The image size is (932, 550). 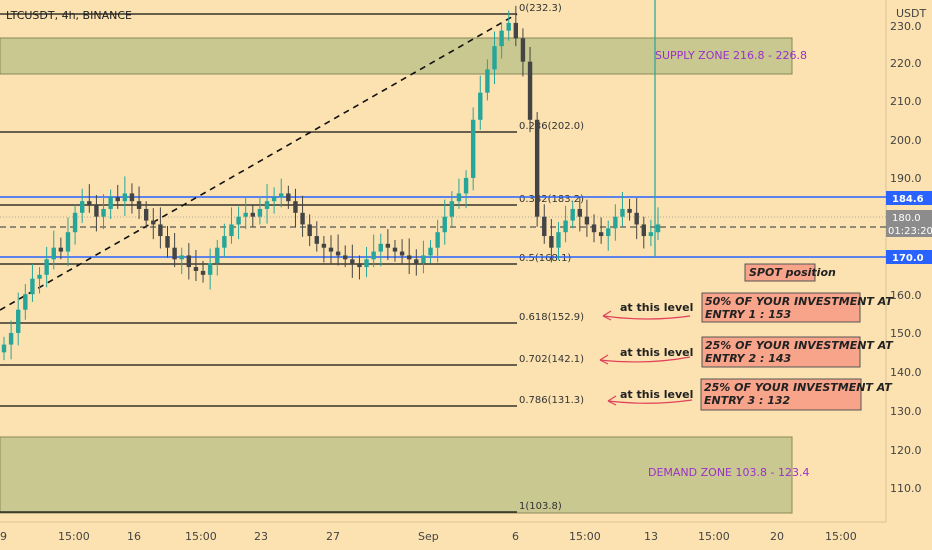 I want to click on entry-3-arrow-label: at this level, so click(x=656, y=394).